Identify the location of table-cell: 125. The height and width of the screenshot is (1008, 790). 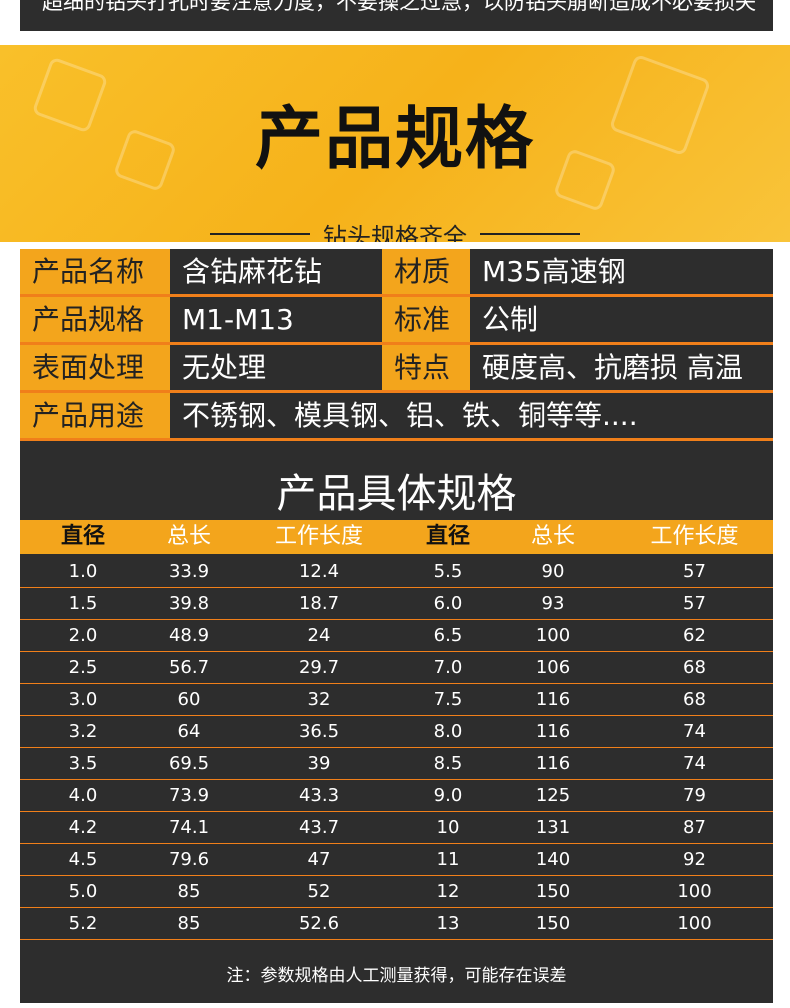
(553, 795).